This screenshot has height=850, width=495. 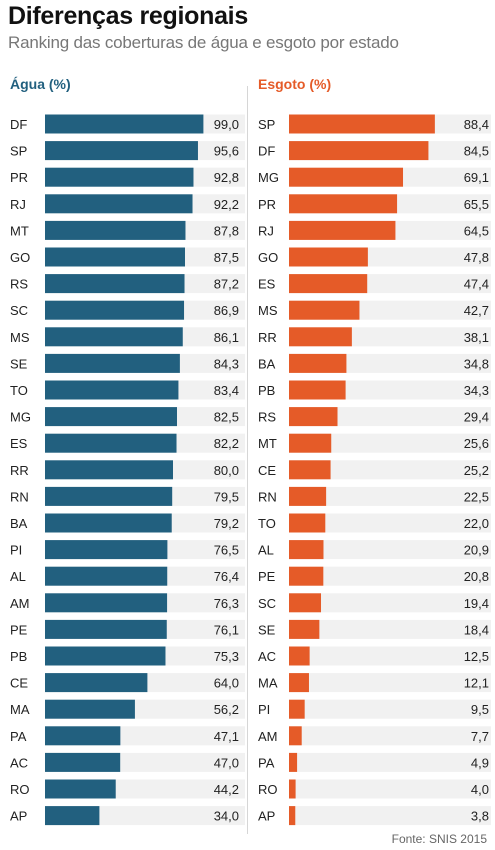 I want to click on agua-category-label: SE, so click(x=19, y=363).